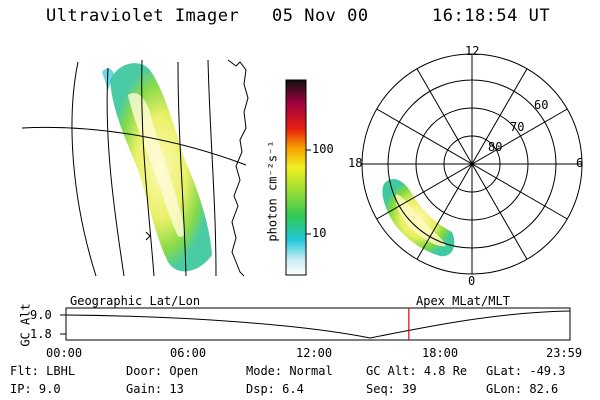 This screenshot has width=600, height=400. I want to click on observation-time: 16:18:54 UT, so click(491, 16).